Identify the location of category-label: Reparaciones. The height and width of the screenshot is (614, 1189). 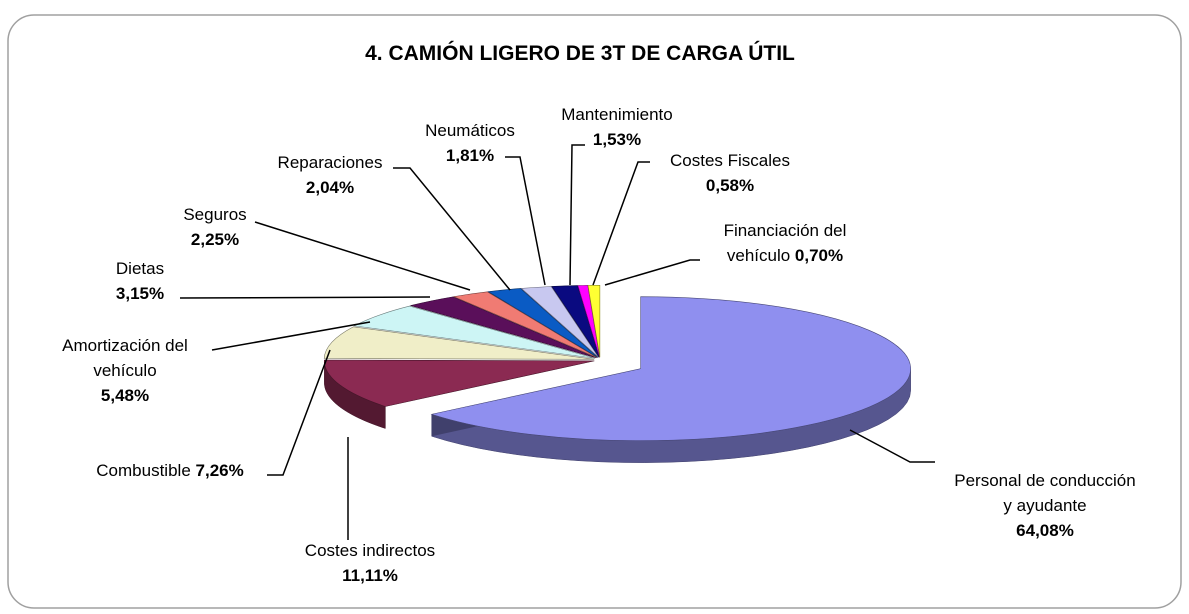
(330, 162).